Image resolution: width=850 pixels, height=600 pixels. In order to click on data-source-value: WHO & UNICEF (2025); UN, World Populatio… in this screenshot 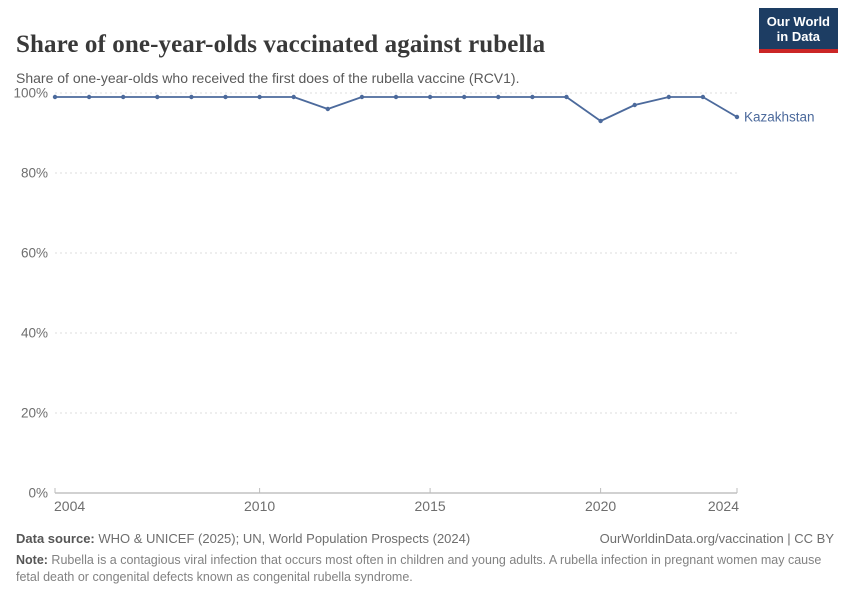, I will do `click(282, 538)`.